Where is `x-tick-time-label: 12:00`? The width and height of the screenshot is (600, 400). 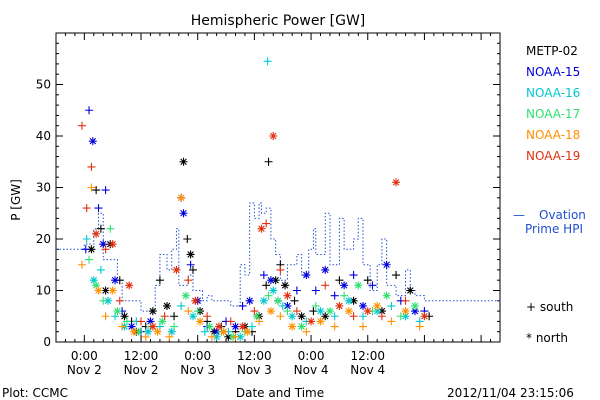
x-tick-time-label: 12:00 is located at coordinates (254, 356).